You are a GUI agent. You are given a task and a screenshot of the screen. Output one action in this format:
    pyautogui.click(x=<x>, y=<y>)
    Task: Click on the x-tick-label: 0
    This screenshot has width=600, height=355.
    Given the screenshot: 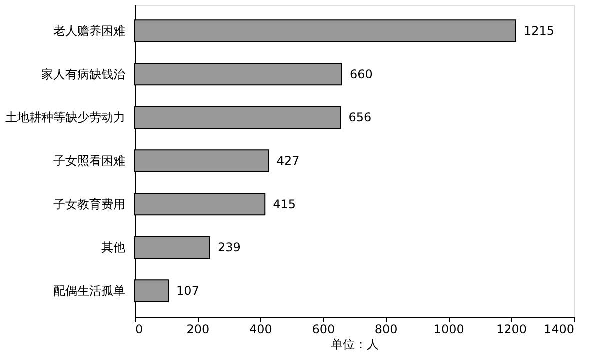 What is the action you would take?
    pyautogui.click(x=140, y=329)
    